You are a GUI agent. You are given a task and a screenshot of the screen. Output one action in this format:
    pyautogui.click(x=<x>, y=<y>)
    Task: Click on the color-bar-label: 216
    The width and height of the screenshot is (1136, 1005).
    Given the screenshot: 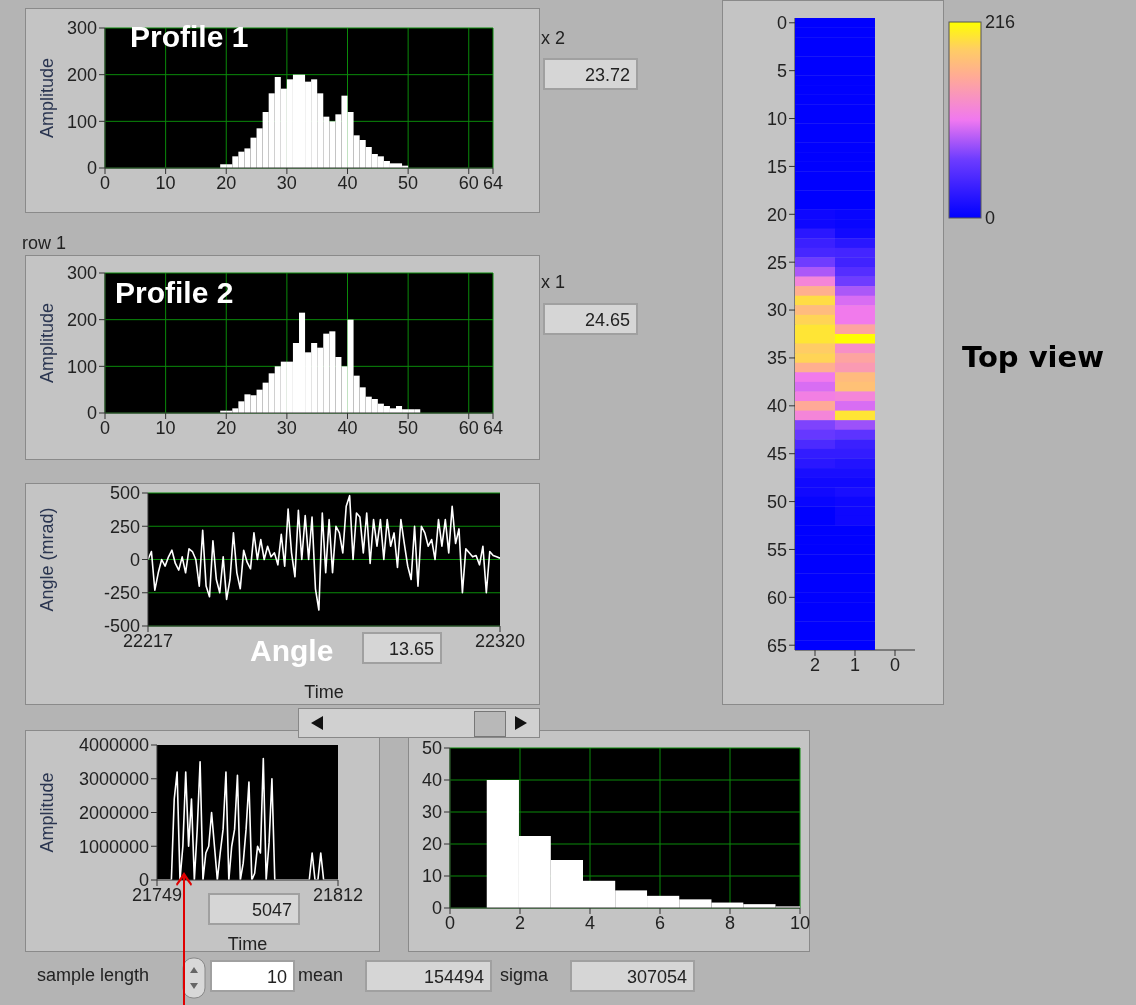 What is the action you would take?
    pyautogui.click(x=1000, y=22)
    